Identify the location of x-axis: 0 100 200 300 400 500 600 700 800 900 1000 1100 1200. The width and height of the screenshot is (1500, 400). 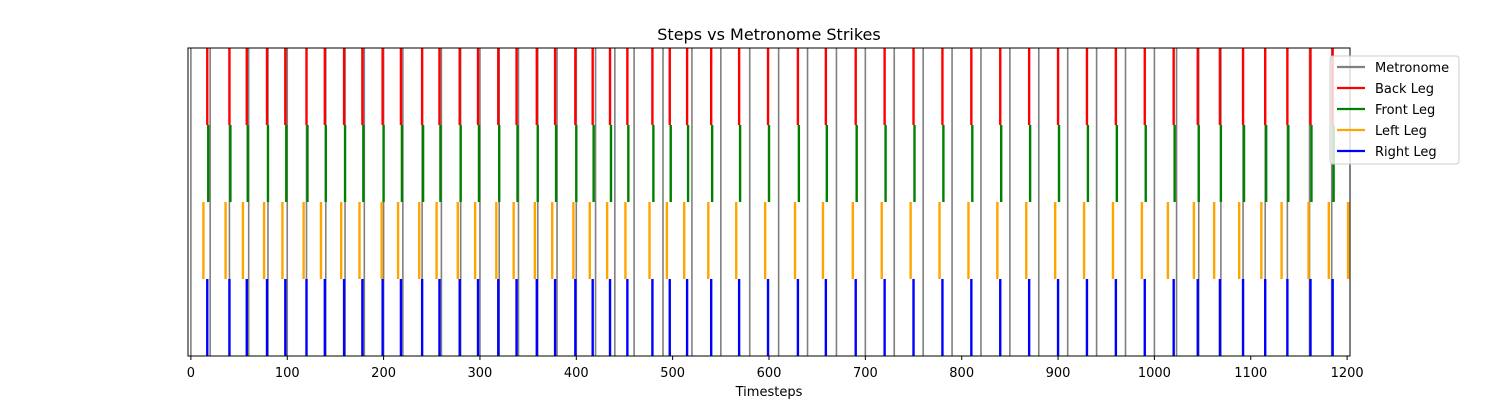
(775, 368).